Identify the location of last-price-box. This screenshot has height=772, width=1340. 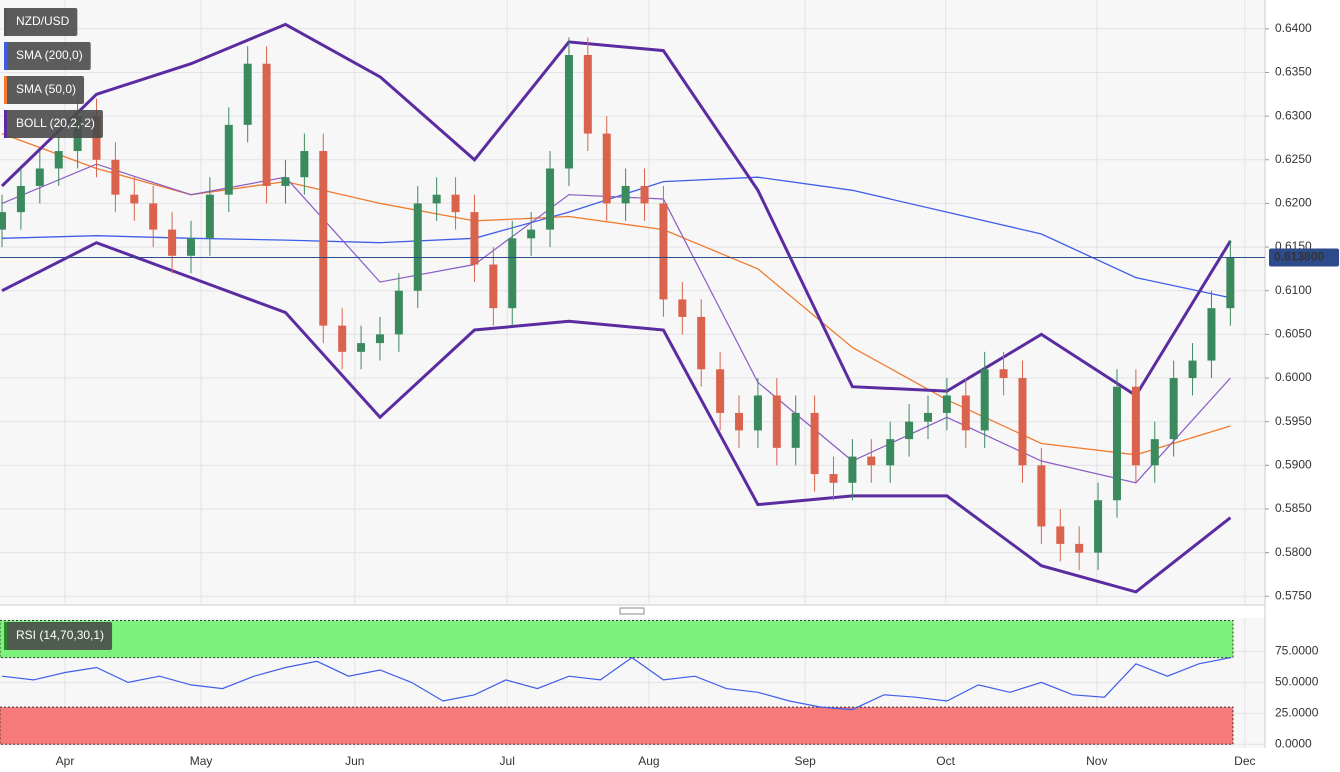
(1304, 257).